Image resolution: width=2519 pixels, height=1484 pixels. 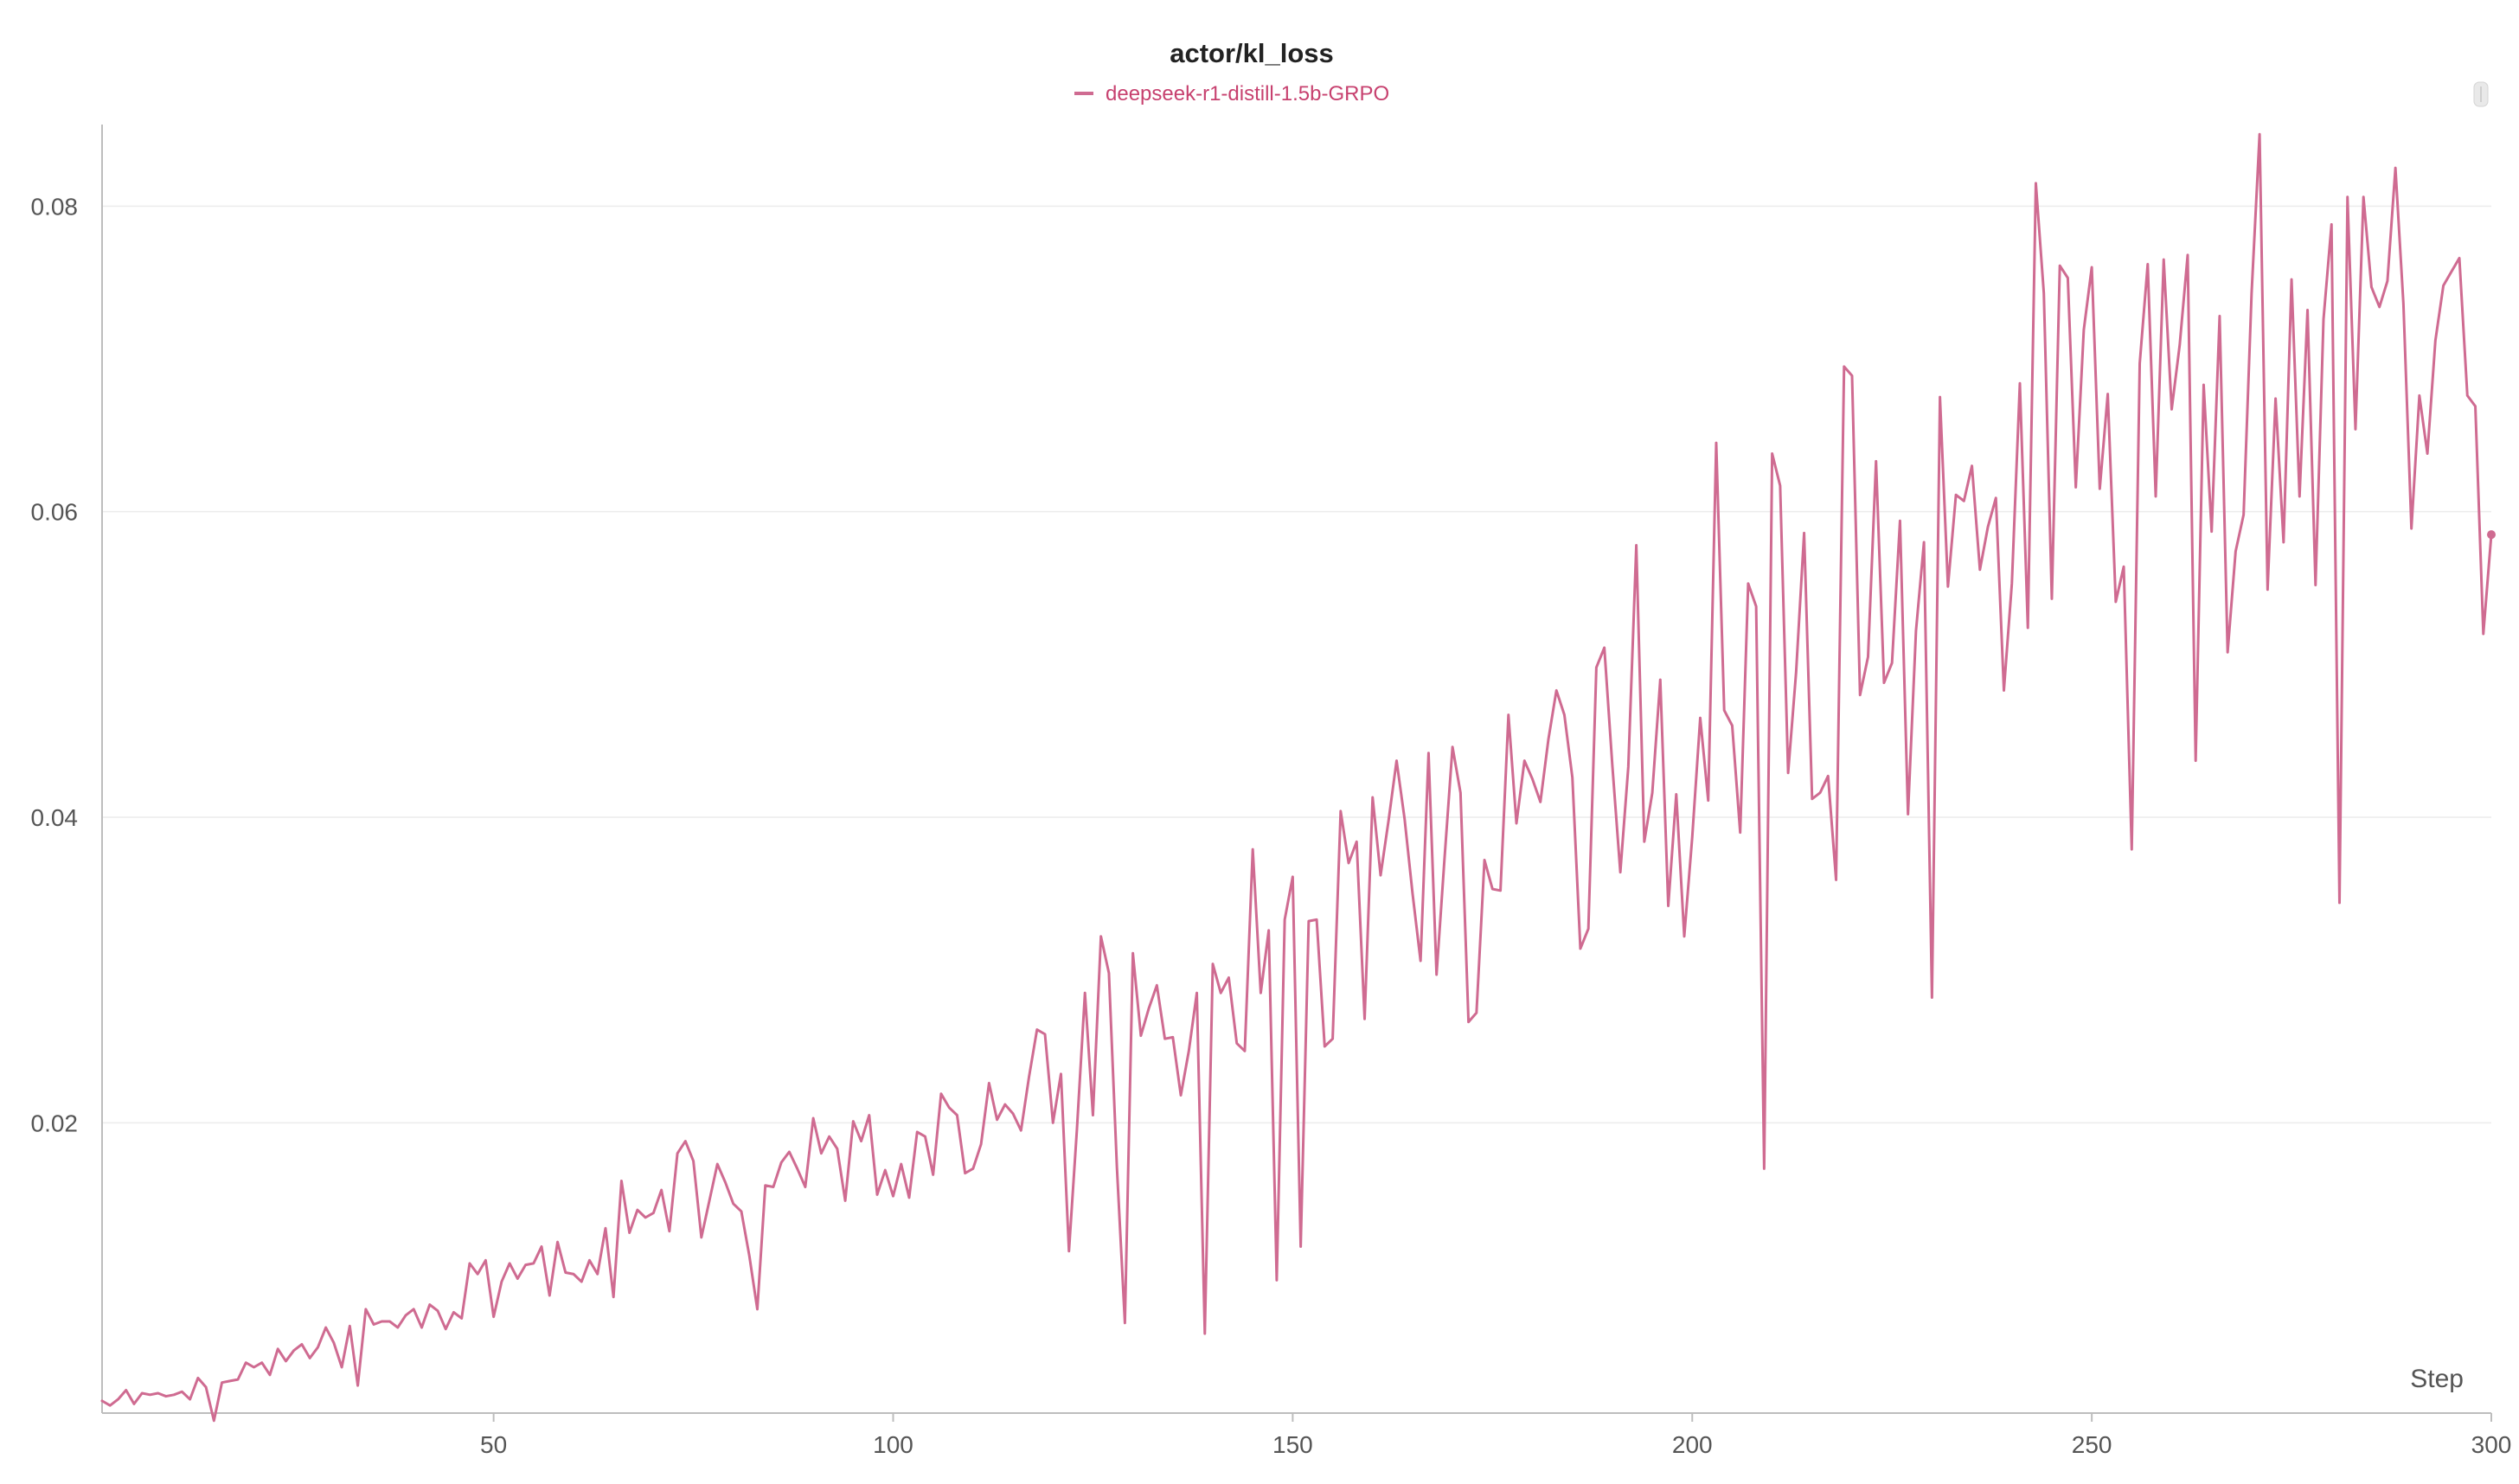 I want to click on x-tick-label: 250, so click(x=2092, y=1445).